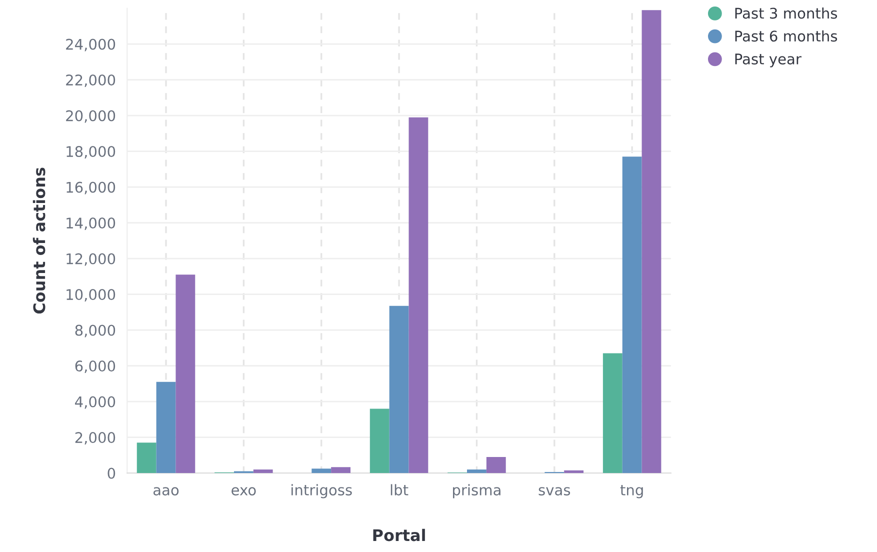 This screenshot has height=552, width=877. I want to click on x-tick-label: intrigoss, so click(322, 491).